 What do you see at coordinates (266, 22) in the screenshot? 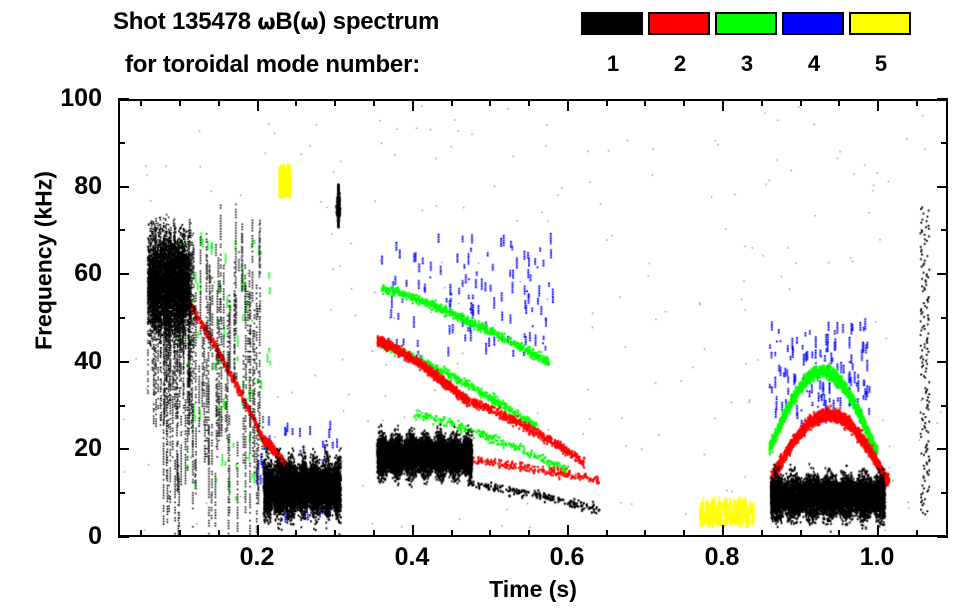
I see `omega-symbol-1: ω` at bounding box center [266, 22].